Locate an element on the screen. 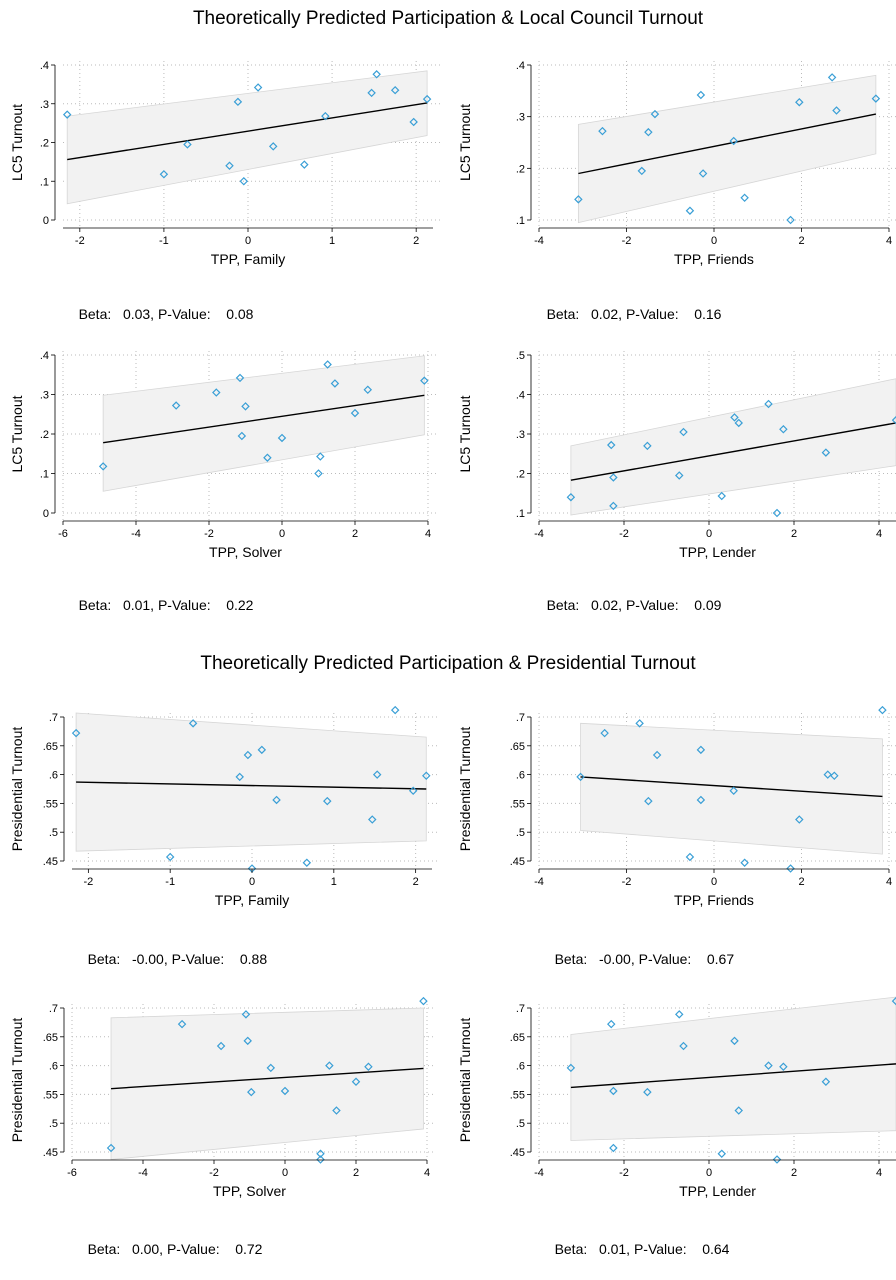  p-value: 0.08 is located at coordinates (240, 314).